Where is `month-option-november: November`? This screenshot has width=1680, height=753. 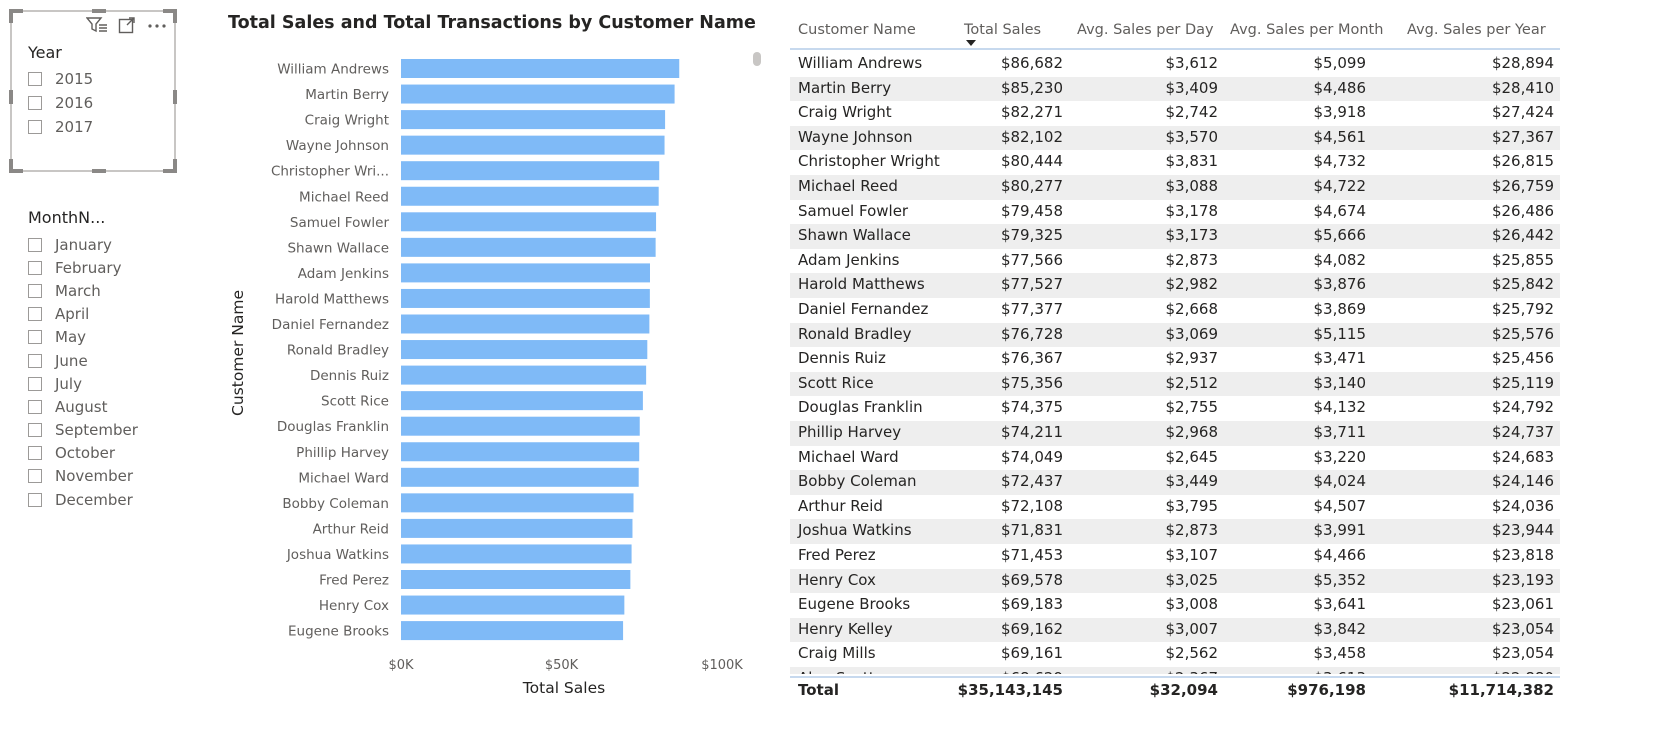 month-option-november: November is located at coordinates (83, 476).